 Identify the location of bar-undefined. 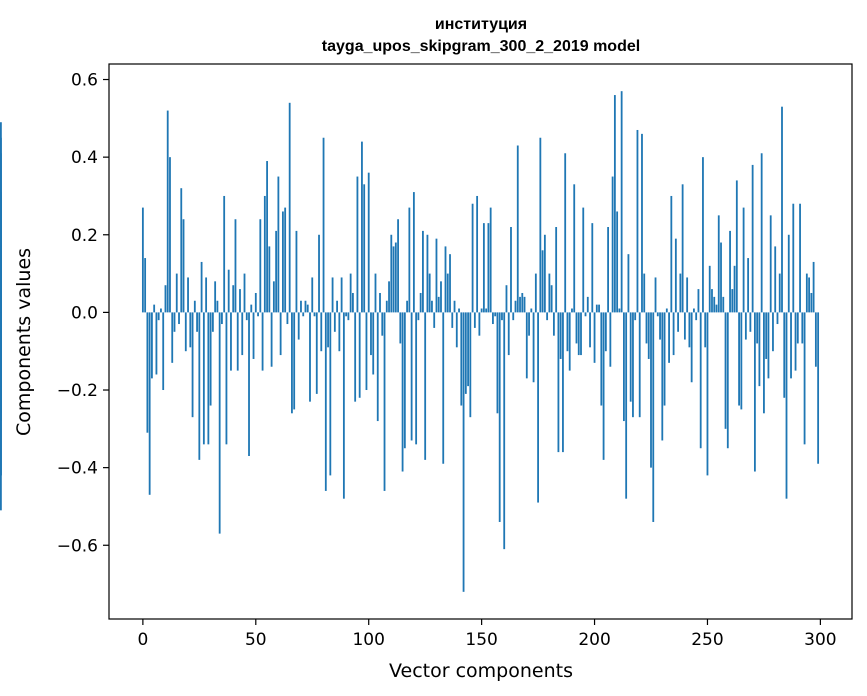
(1, 411).